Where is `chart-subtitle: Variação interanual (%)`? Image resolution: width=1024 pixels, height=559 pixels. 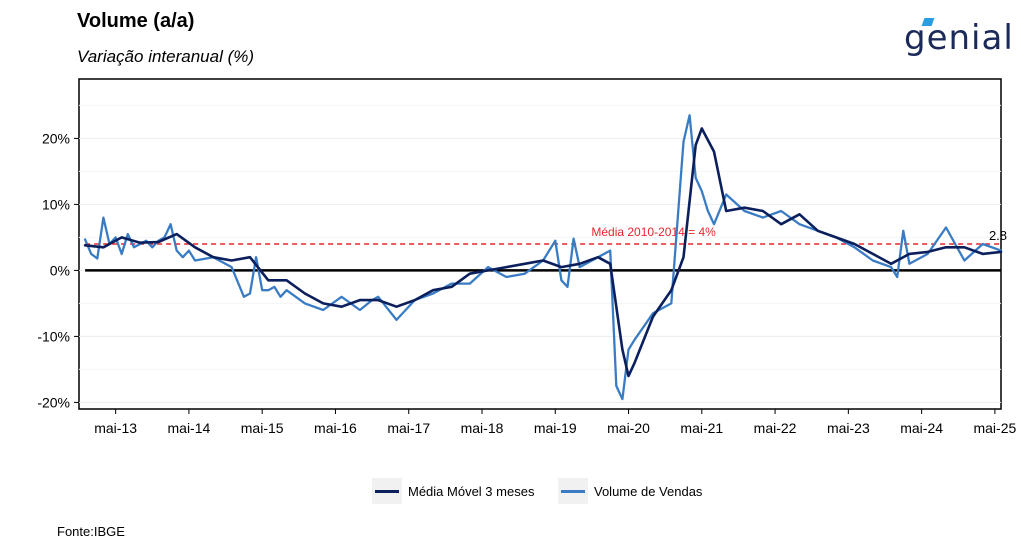
chart-subtitle: Variação interanual (%) is located at coordinates (166, 56).